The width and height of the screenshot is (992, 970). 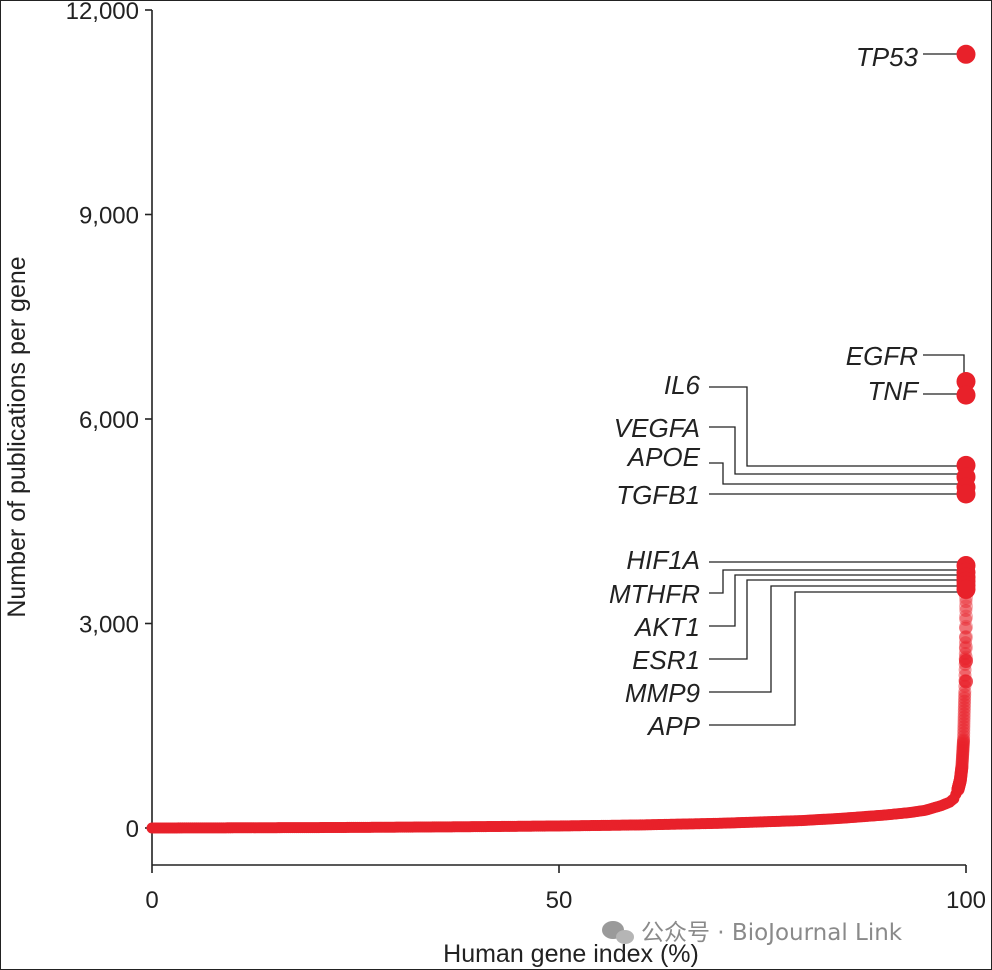 I want to click on gene-label-tgfb1: TGFB1, so click(x=658, y=495).